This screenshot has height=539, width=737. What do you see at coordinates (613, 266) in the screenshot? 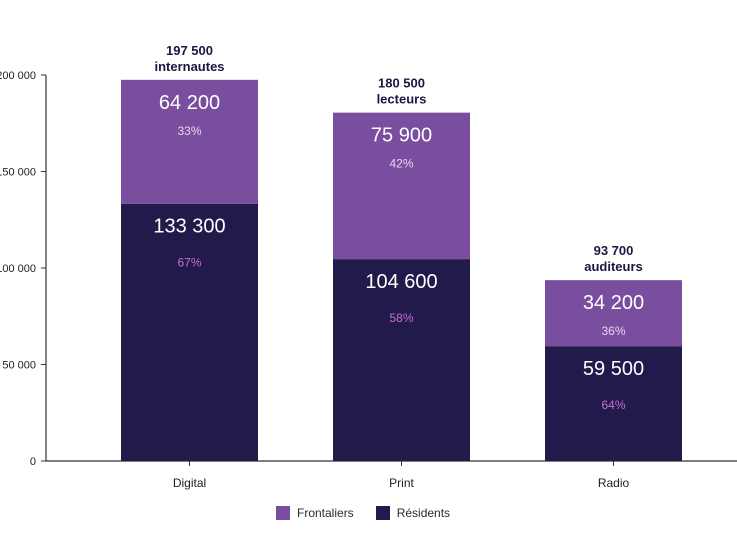
I see `total-unit-label: auditeurs` at bounding box center [613, 266].